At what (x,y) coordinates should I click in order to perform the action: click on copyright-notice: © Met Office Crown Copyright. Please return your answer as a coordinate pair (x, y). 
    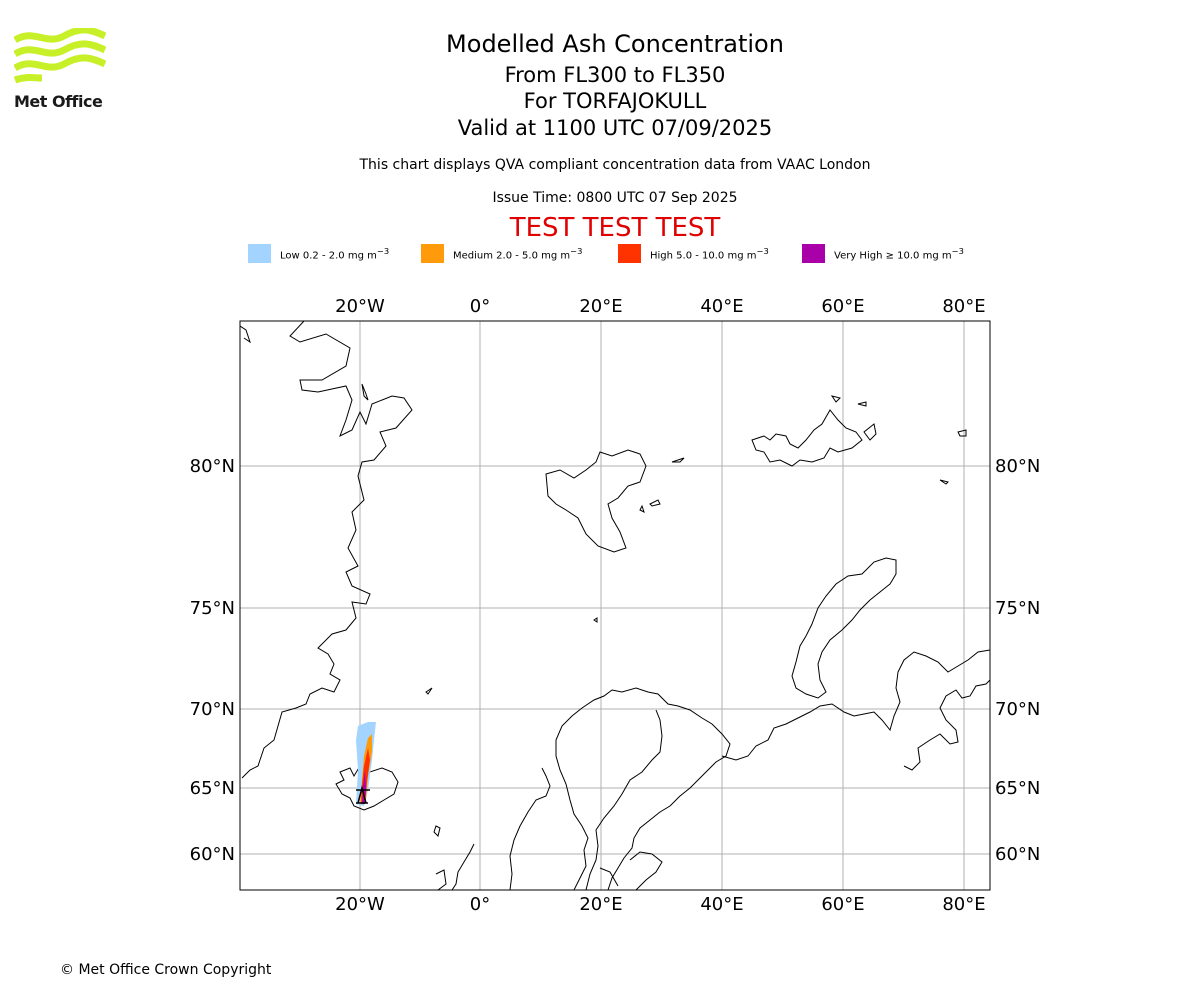
    Looking at the image, I should click on (166, 970).